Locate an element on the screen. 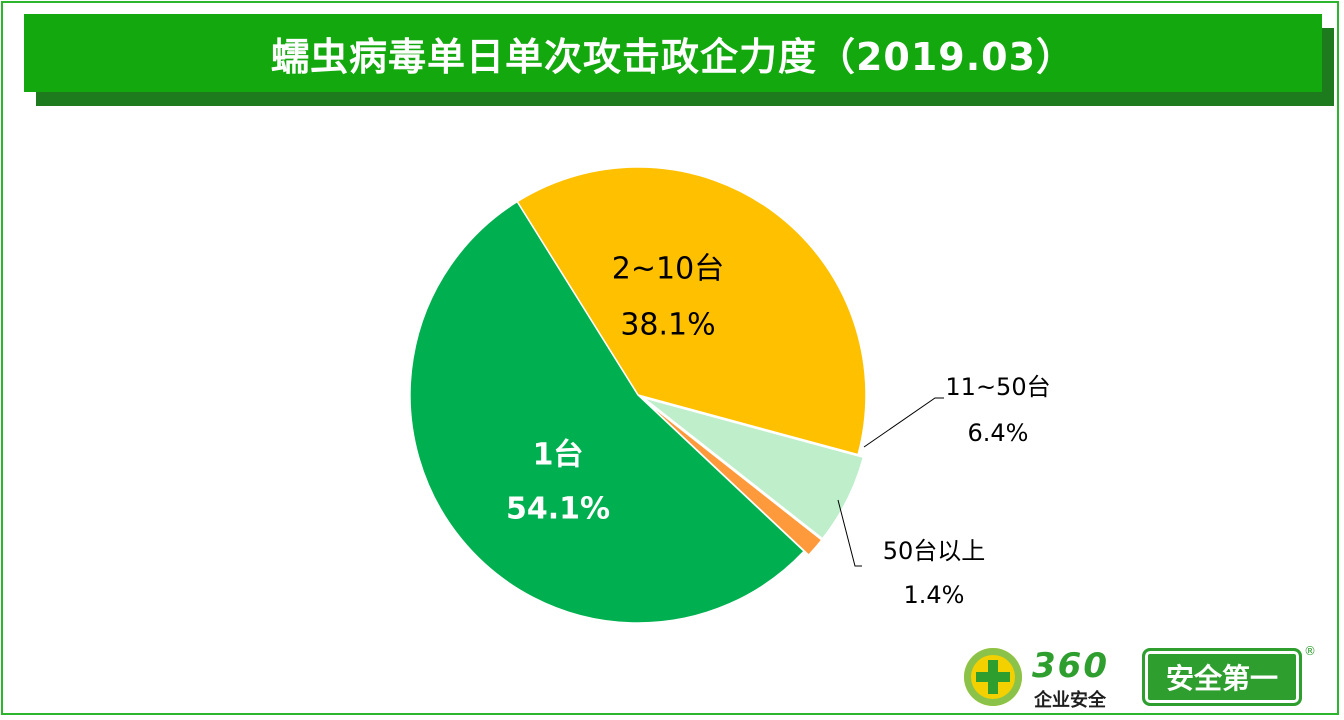  slice-label: 1台 is located at coordinates (558, 455).